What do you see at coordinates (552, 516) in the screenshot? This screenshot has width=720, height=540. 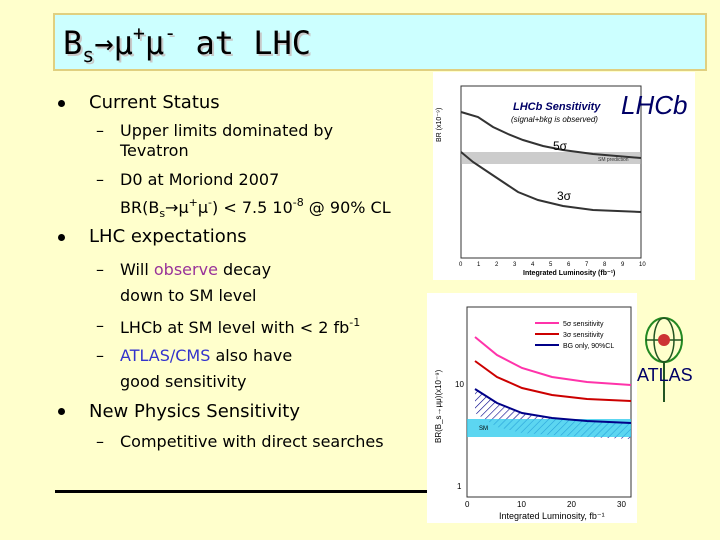 I see `atlas-xlabel: Integrated Luminosity, fb⁻¹` at bounding box center [552, 516].